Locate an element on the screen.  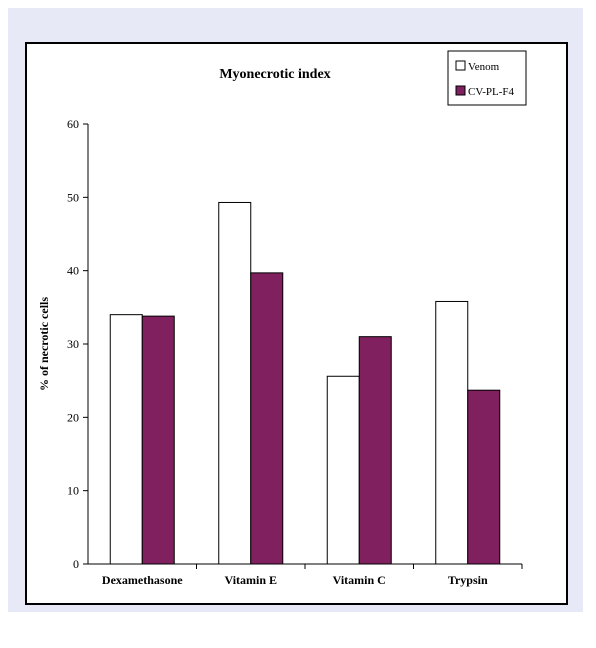
legend-box is located at coordinates (487, 78).